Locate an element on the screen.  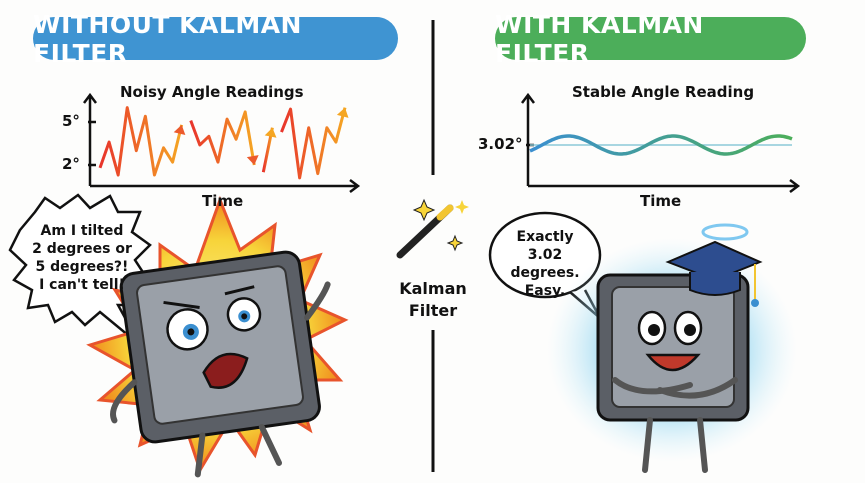
stable-xlabel: Time is located at coordinates (661, 201).